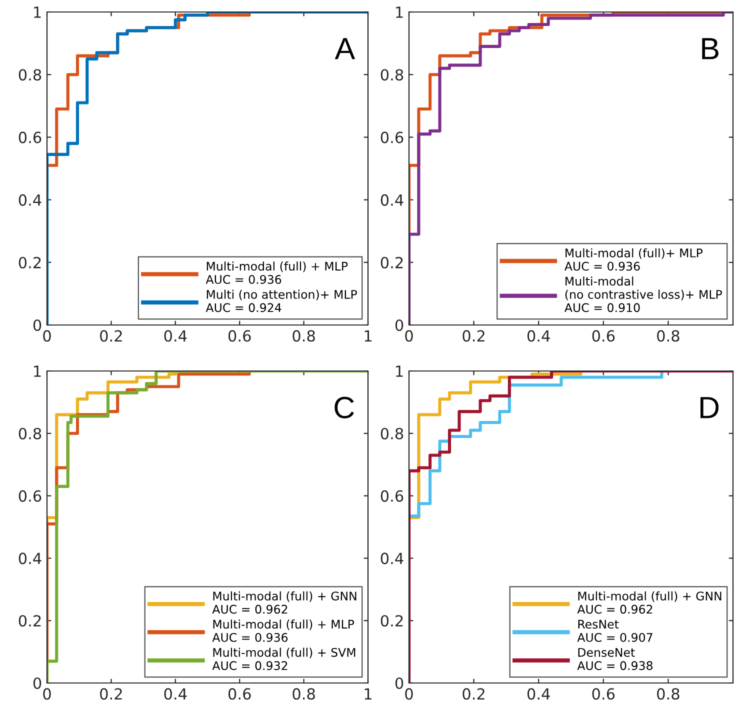 The image size is (738, 719). I want to click on annotation: D, so click(709, 407).